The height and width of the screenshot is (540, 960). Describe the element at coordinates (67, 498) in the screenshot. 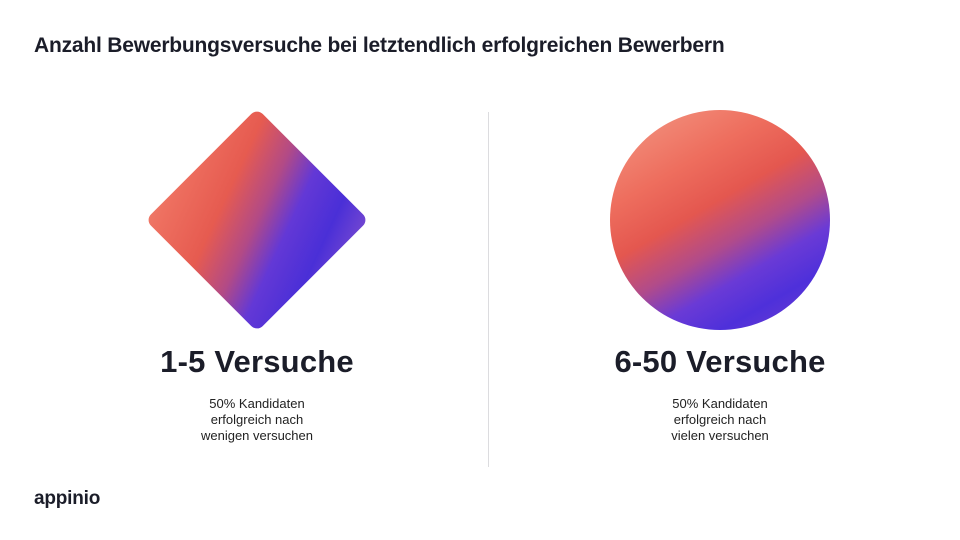

I see `brand-logo: appinio` at that location.